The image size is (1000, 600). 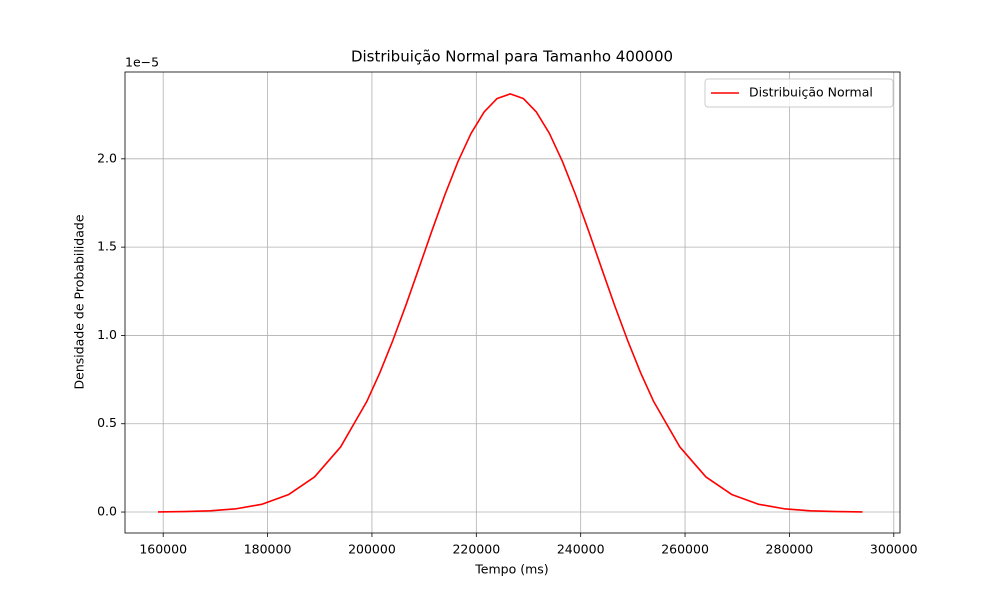 I want to click on x-tick-label: 300000, so click(x=894, y=549).